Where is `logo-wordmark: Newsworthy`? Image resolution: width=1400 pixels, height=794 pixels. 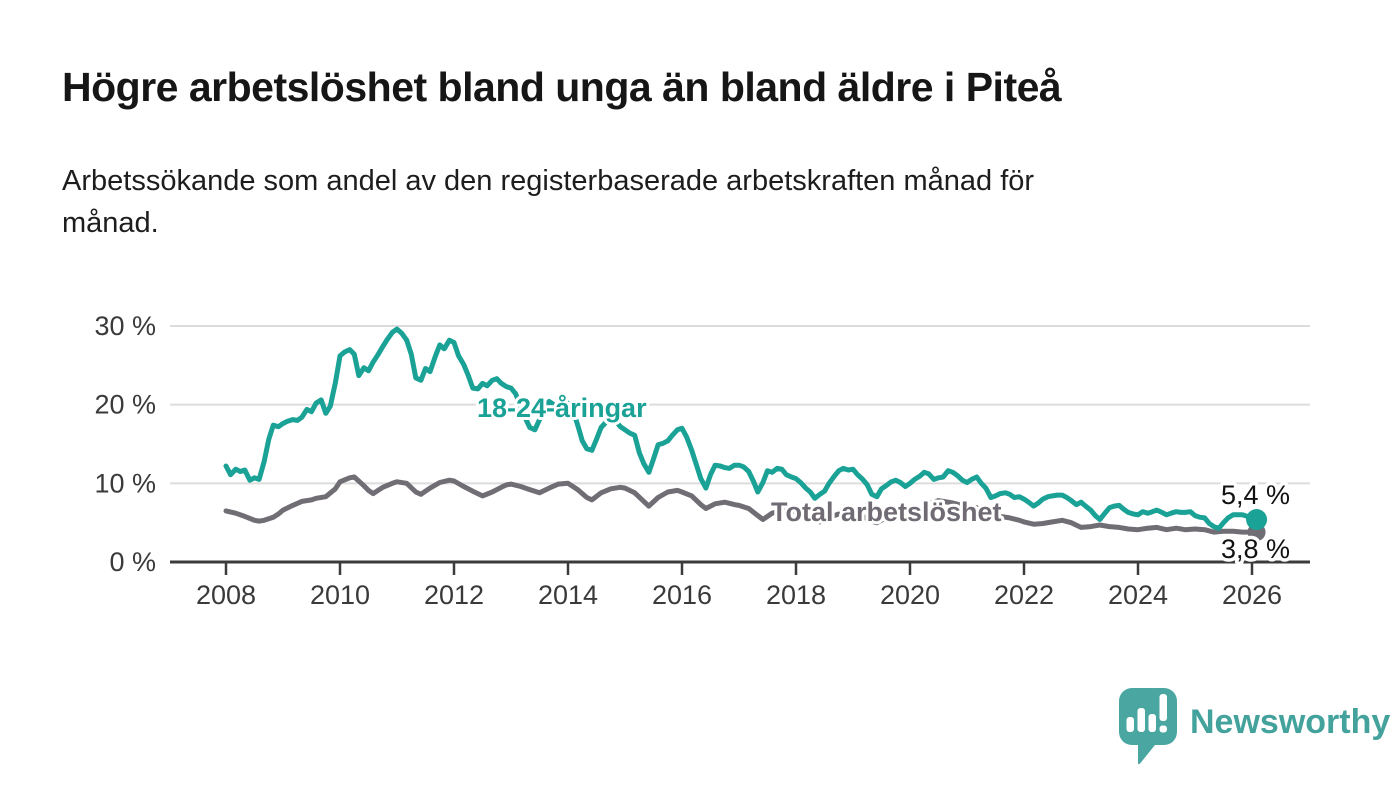 logo-wordmark: Newsworthy is located at coordinates (1290, 722).